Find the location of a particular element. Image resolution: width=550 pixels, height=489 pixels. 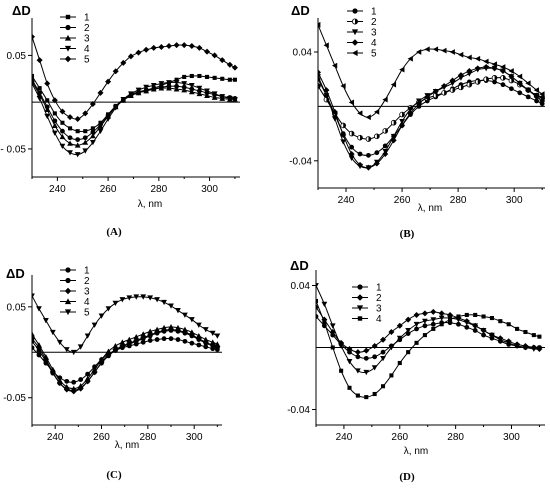

x-tick-label: 240 is located at coordinates (346, 200).